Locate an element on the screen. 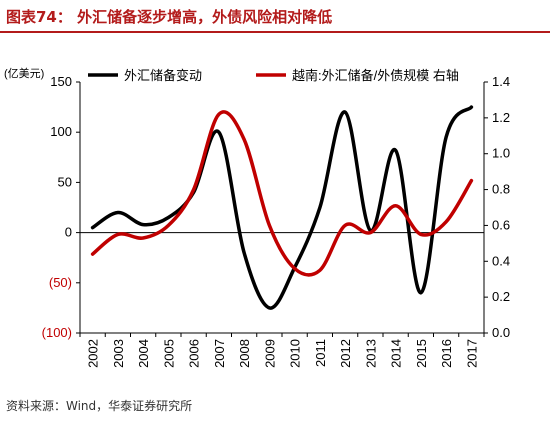 Image resolution: width=550 pixels, height=423 pixels. legend-label-fx-reserve-change: 外汇储备变动 is located at coordinates (163, 75).